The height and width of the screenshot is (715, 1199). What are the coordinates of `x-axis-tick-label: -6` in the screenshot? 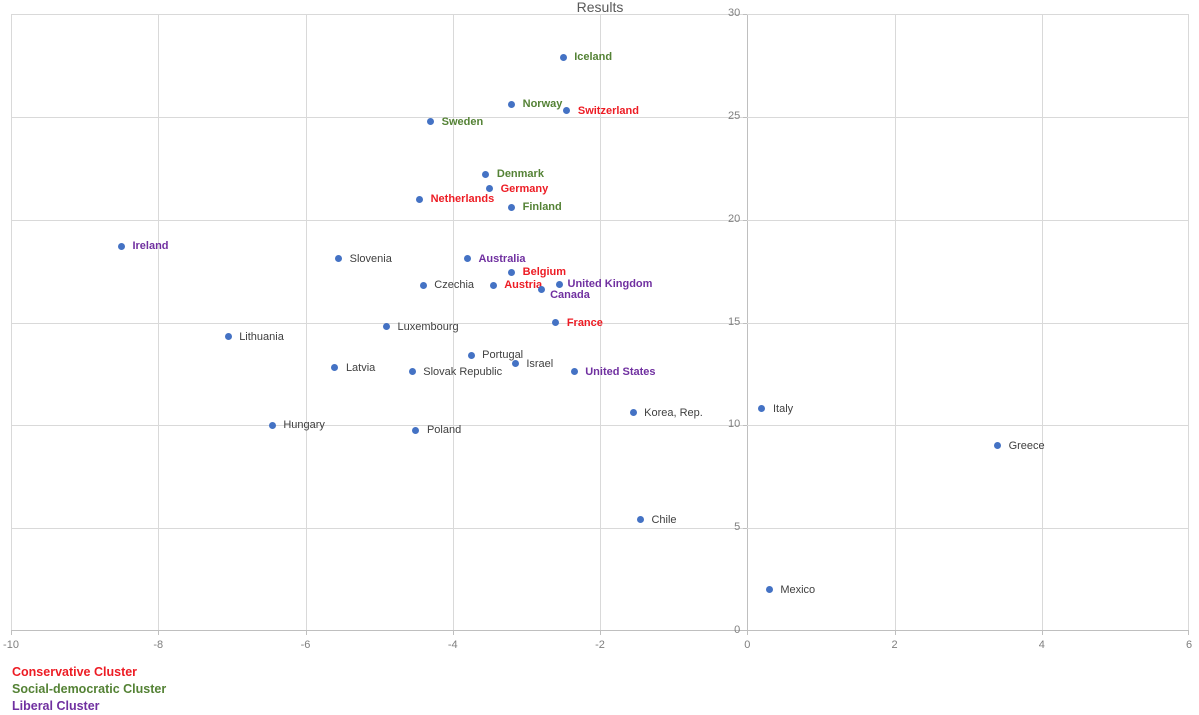 It's located at (305, 645).